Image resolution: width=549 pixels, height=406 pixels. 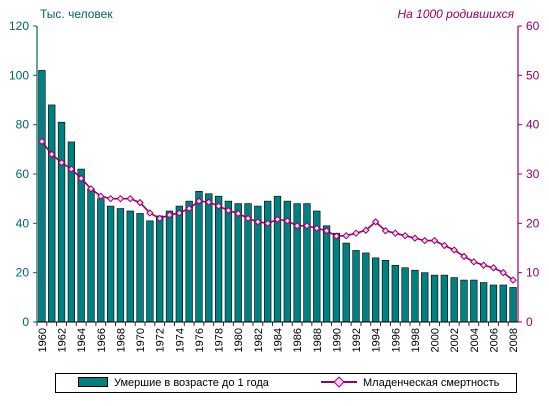 I want to click on rate-point-1984, so click(x=277, y=219).